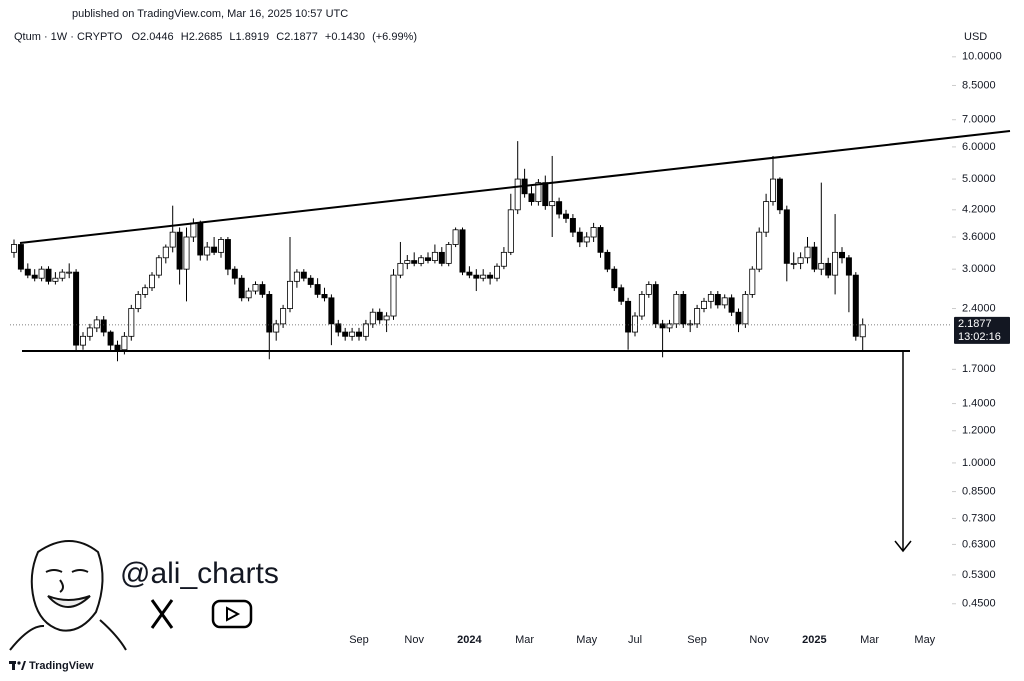 The image size is (1024, 681). I want to click on y-tick-label: 0.4500, so click(979, 604).